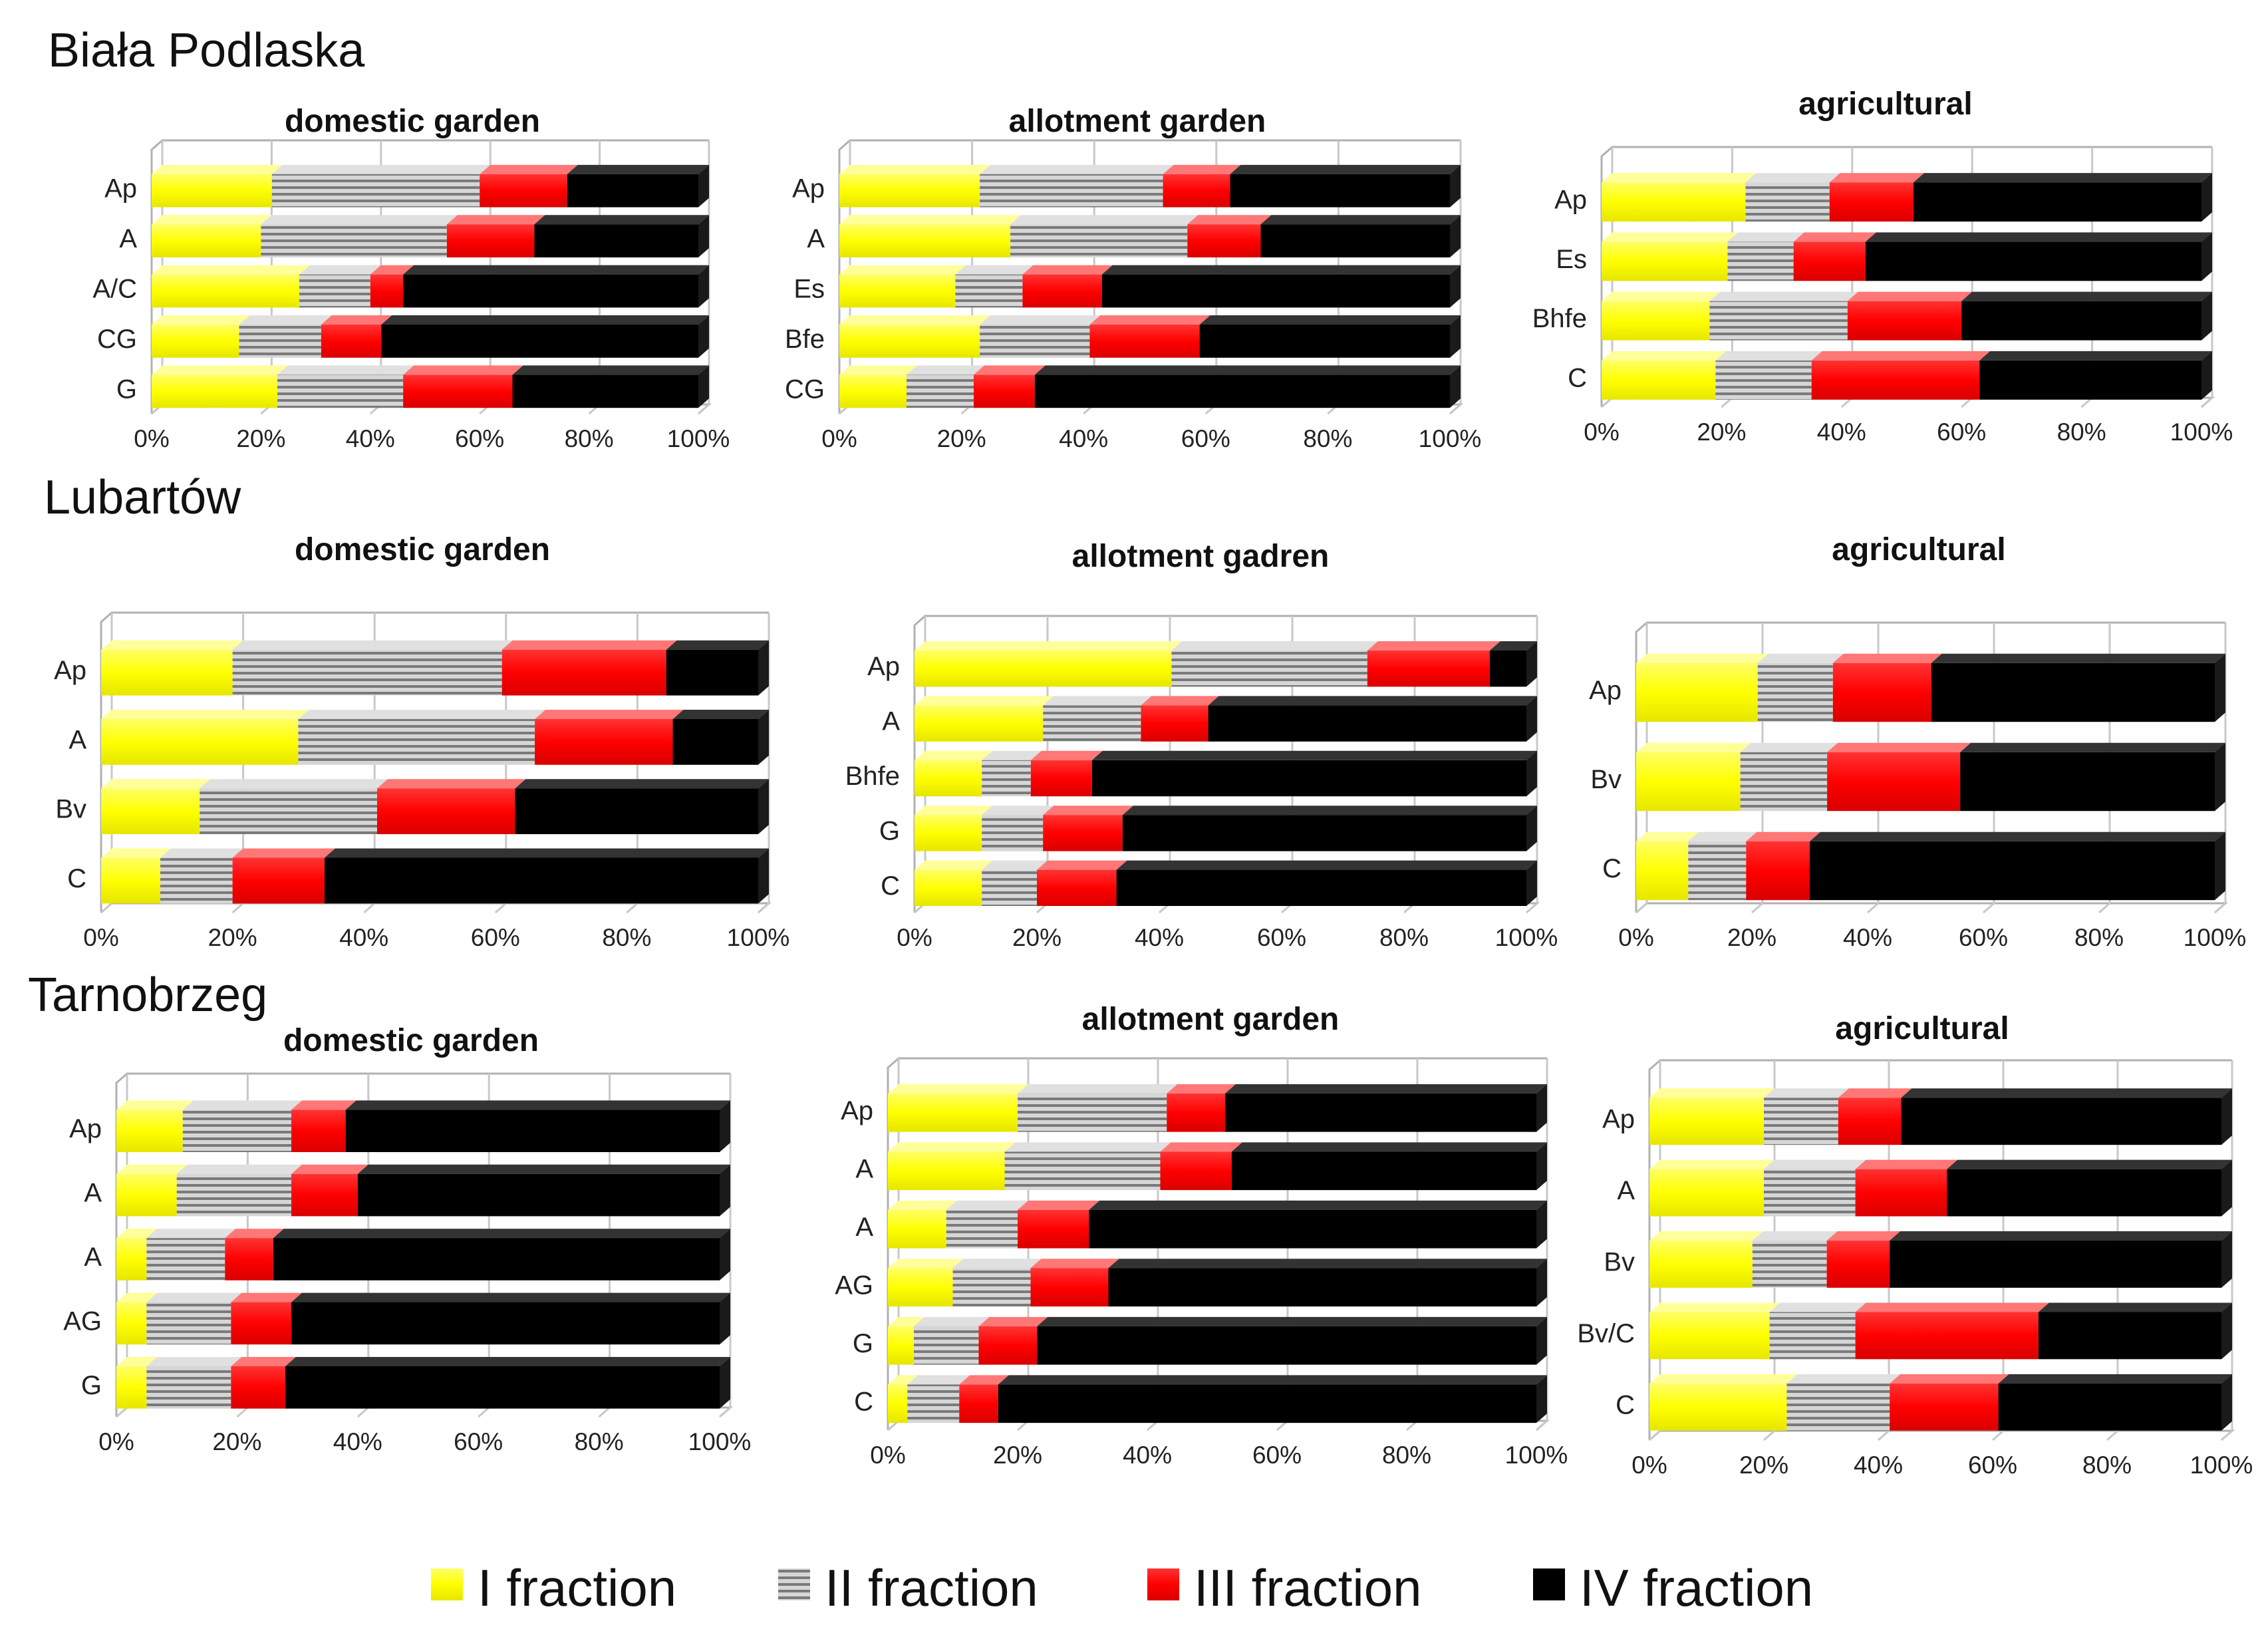 The image size is (2268, 1637). What do you see at coordinates (989, 291) in the screenshot?
I see `bar-segment-ii-fraction-es` at bounding box center [989, 291].